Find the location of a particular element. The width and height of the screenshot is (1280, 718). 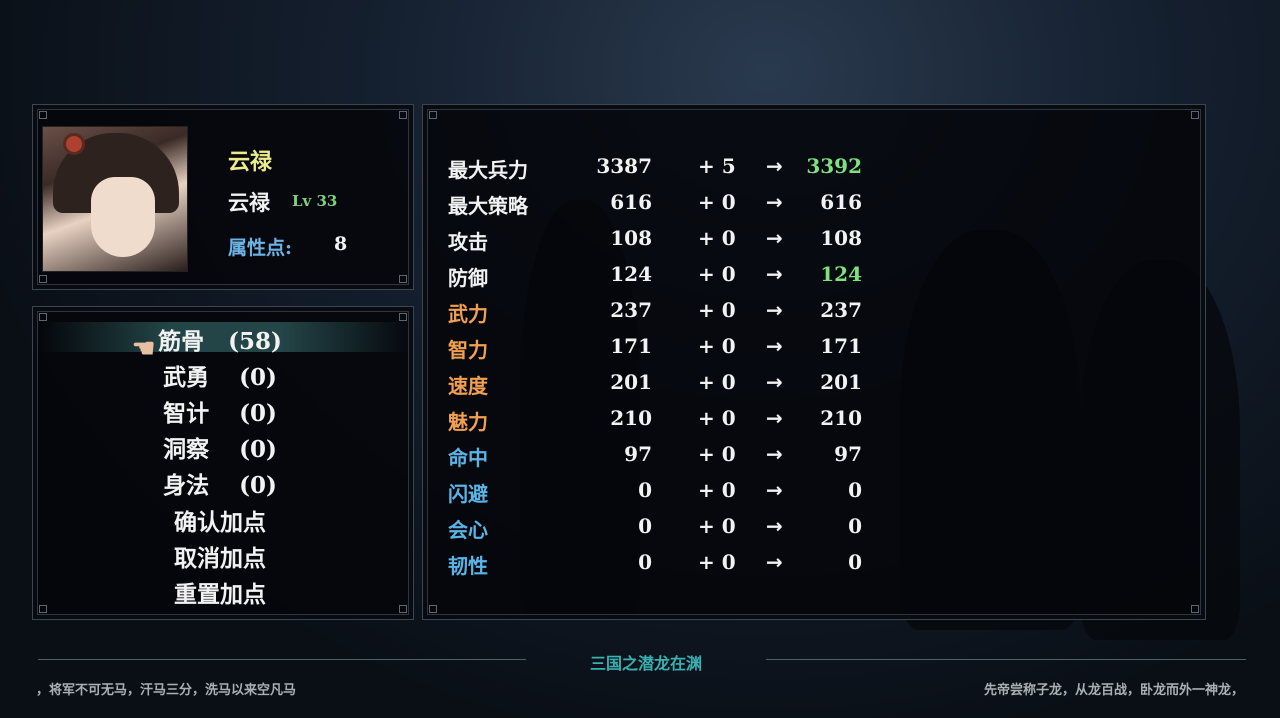

stat-row: 魅力 210 + 0 → 210 is located at coordinates (658, 421).